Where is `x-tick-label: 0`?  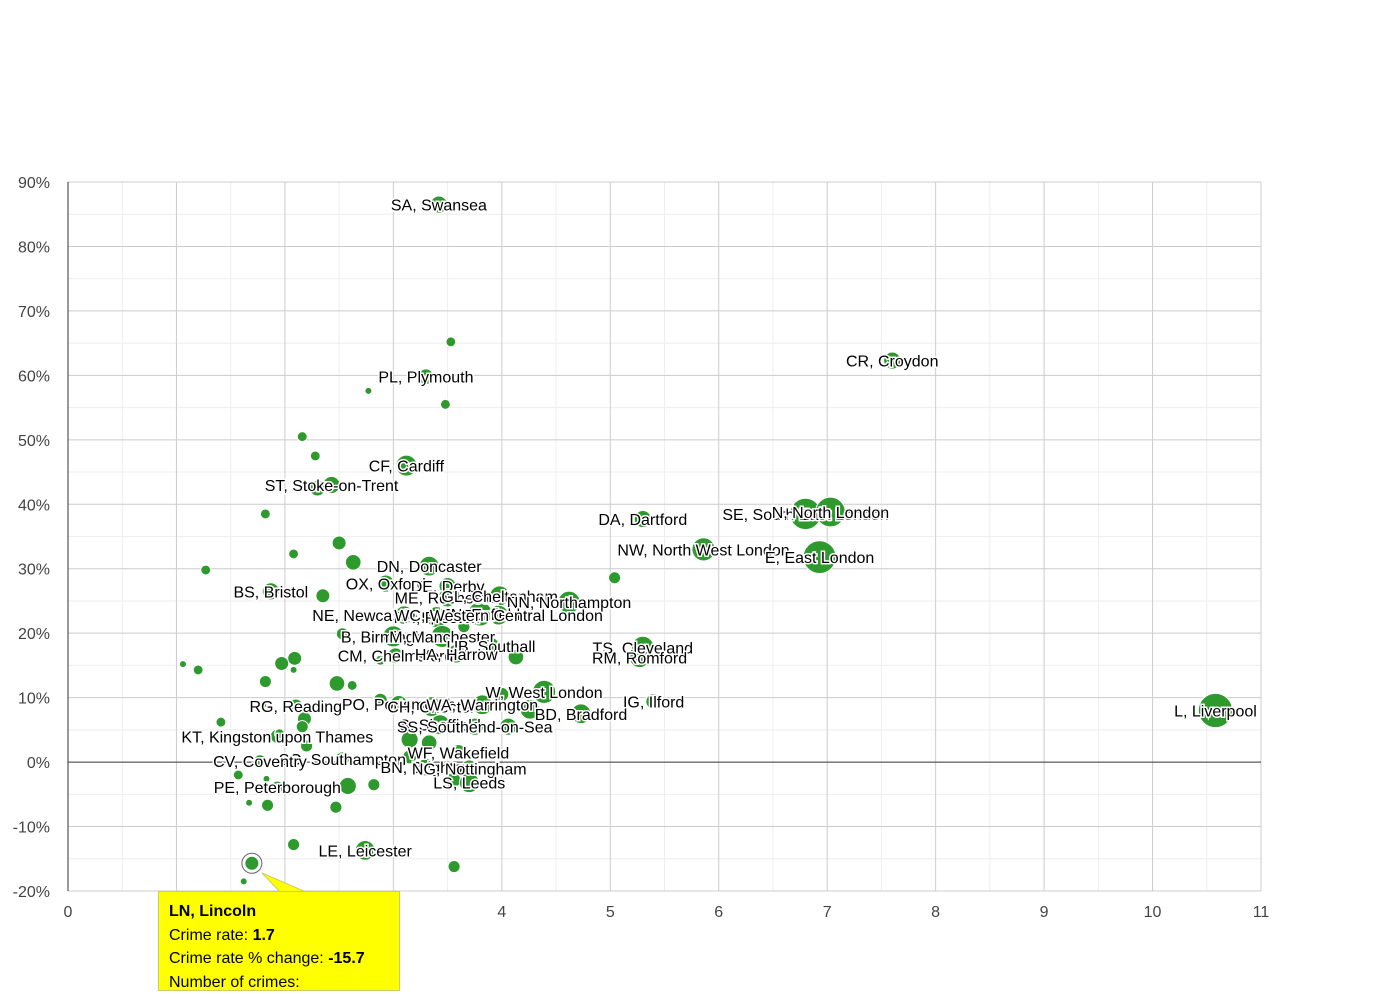
x-tick-label: 0 is located at coordinates (68, 912).